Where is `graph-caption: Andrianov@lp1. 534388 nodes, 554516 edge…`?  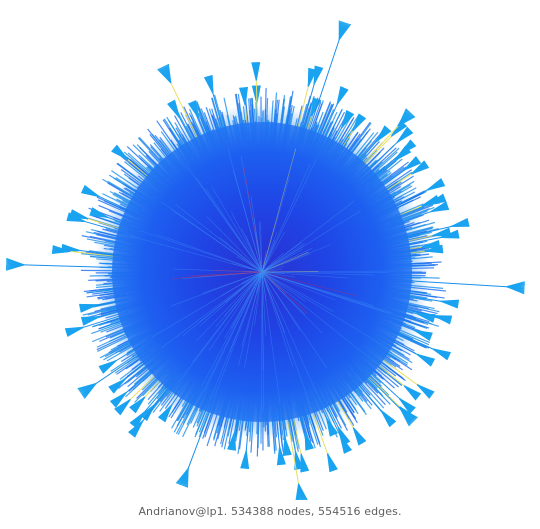 graph-caption: Andrianov@lp1. 534388 nodes, 554516 edge… is located at coordinates (270, 511).